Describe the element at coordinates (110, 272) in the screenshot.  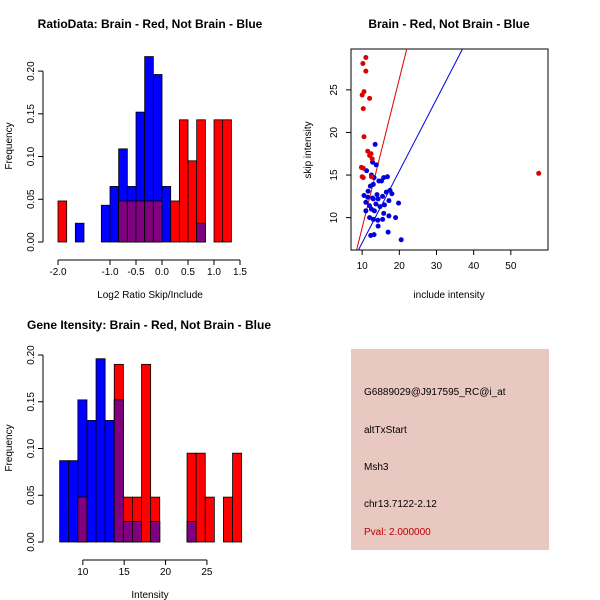
I see `ratio-x-tick-label: -1.0` at that location.